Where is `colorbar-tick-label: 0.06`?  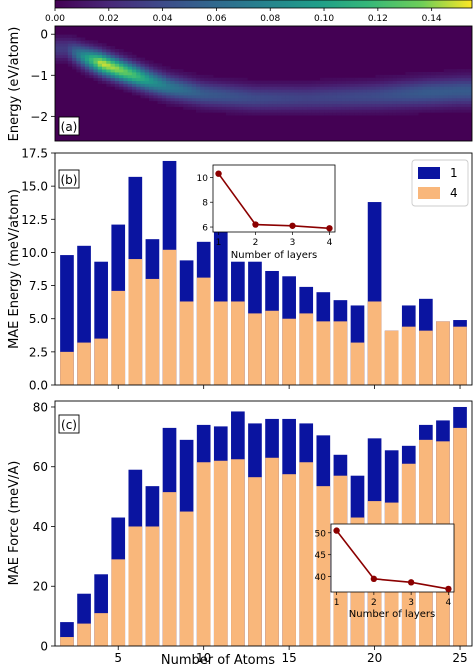 colorbar-tick-label: 0.06 is located at coordinates (216, 19).